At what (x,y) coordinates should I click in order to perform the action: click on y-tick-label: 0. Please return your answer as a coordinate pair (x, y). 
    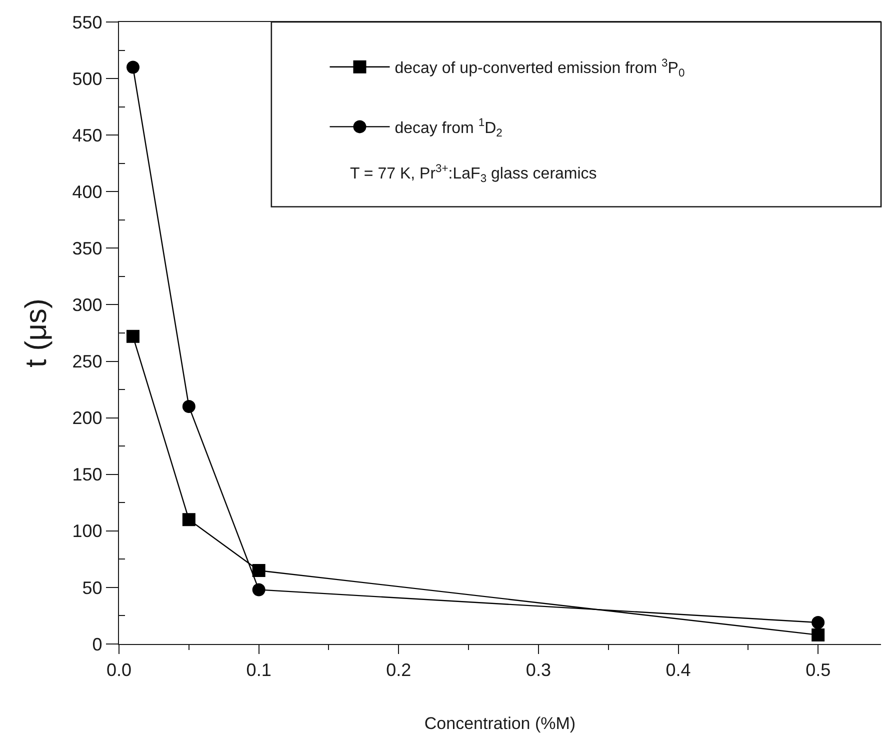
    Looking at the image, I should click on (97, 644).